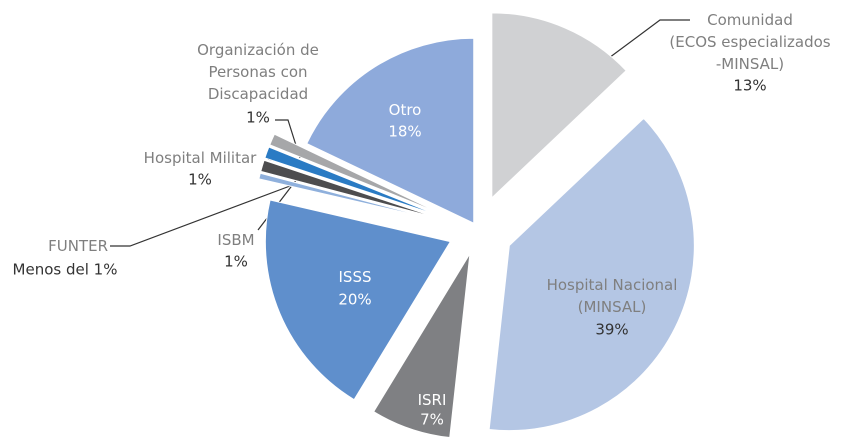 Image resolution: width=850 pixels, height=443 pixels. I want to click on value-label: 13%, so click(749, 86).